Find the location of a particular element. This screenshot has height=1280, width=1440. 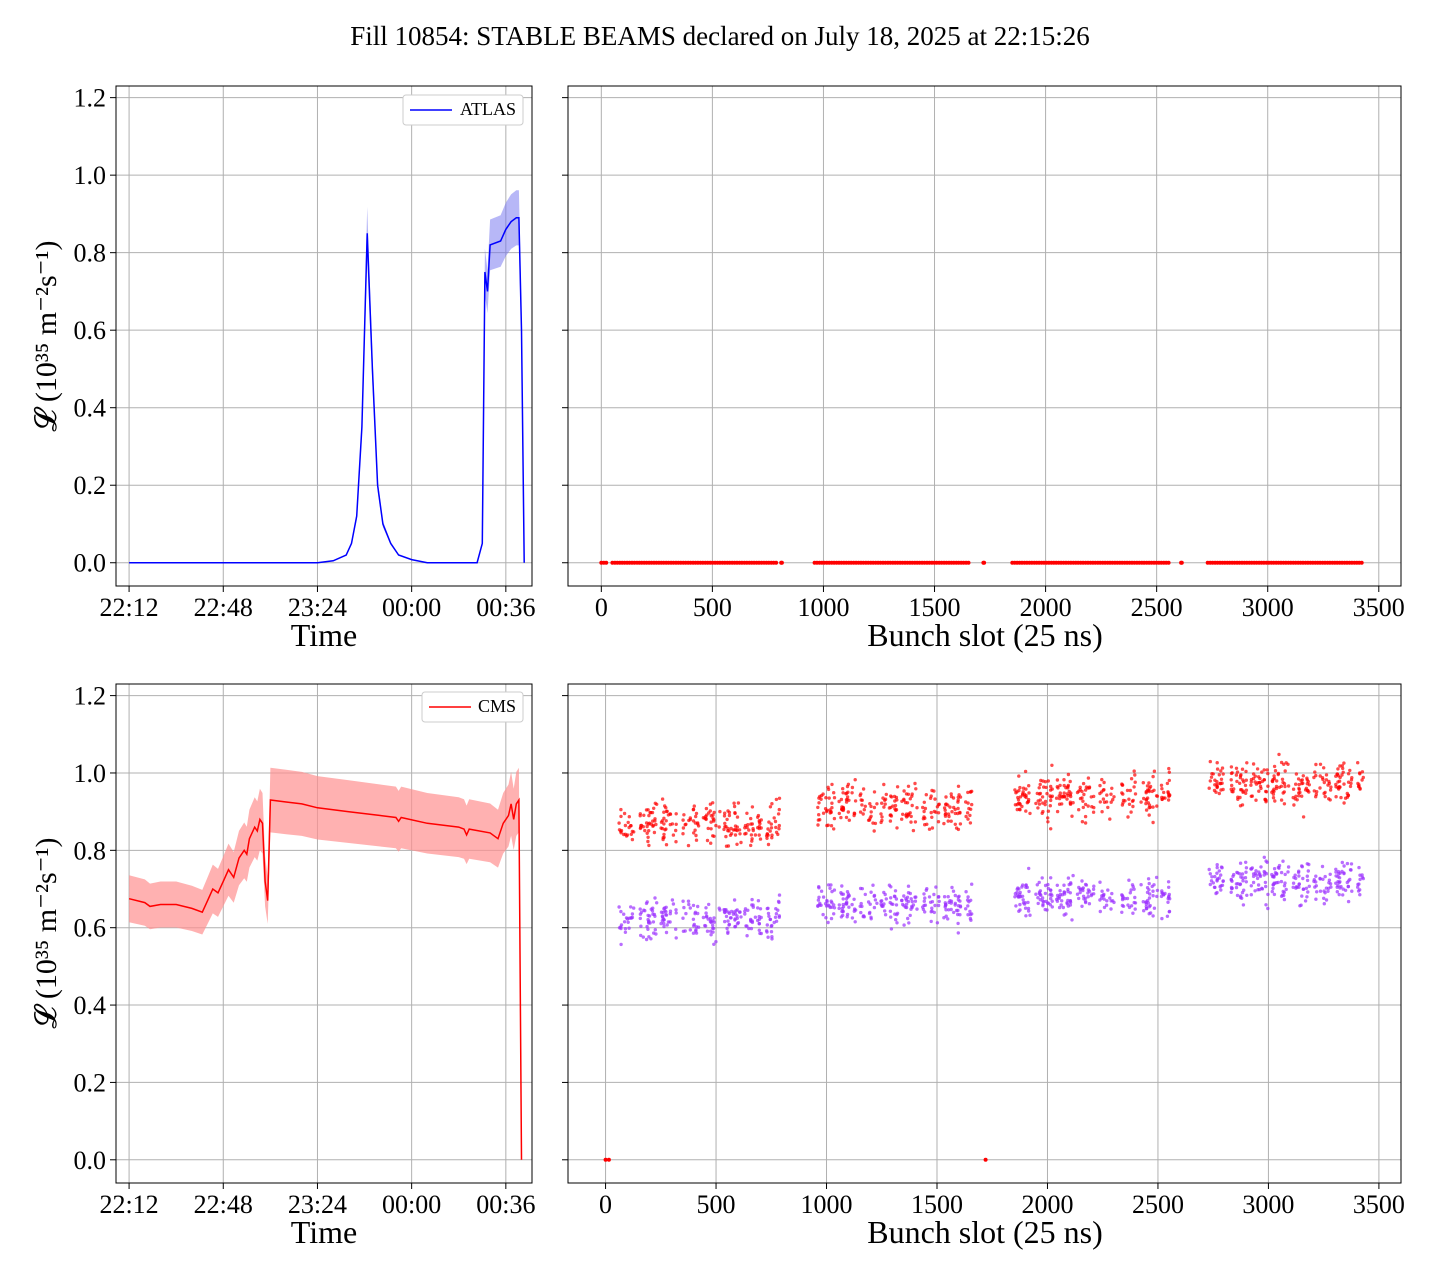

cms-bunch-xlabel: Bunch slot (25 ns) is located at coordinates (985, 1232).